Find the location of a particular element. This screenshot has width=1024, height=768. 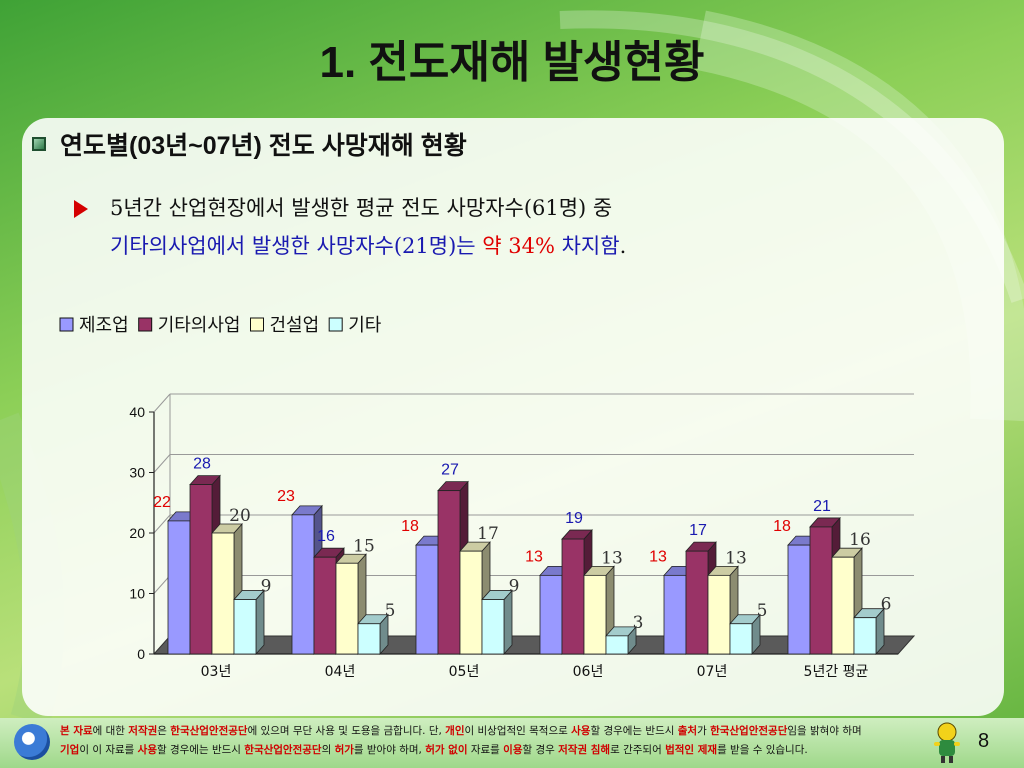

y-tick-label: 0 is located at coordinates (141, 654).